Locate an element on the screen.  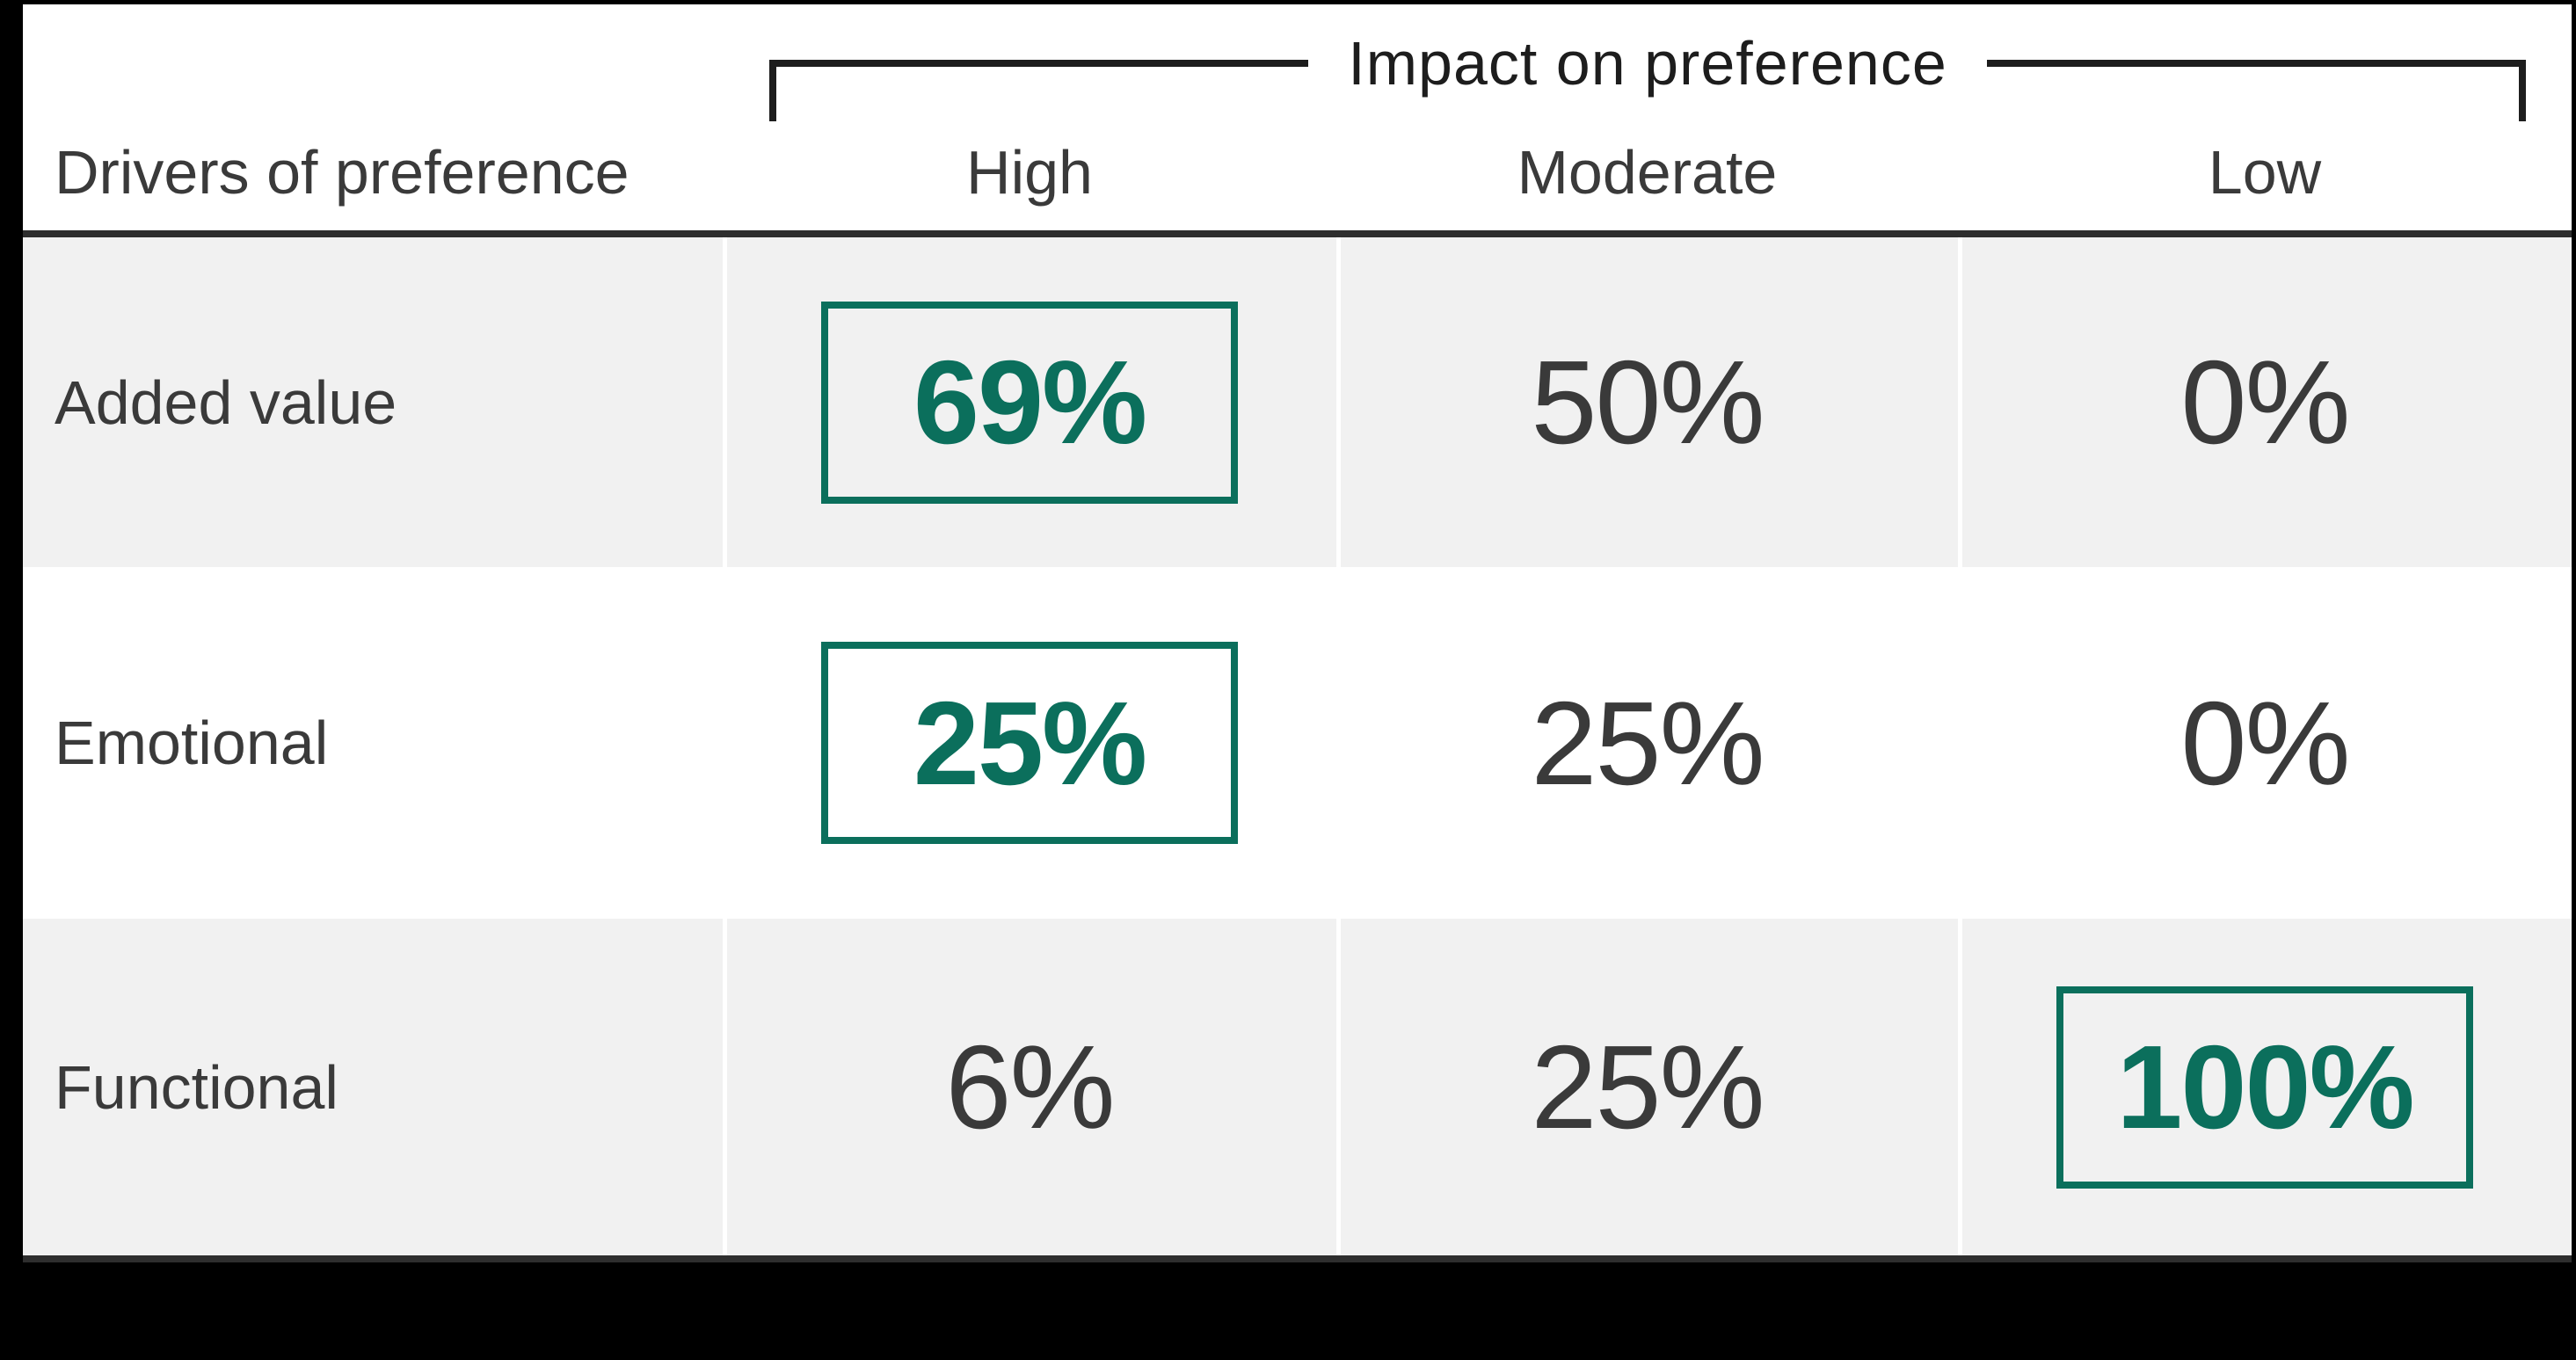
cell-functional-high: 6% is located at coordinates (1029, 1087).